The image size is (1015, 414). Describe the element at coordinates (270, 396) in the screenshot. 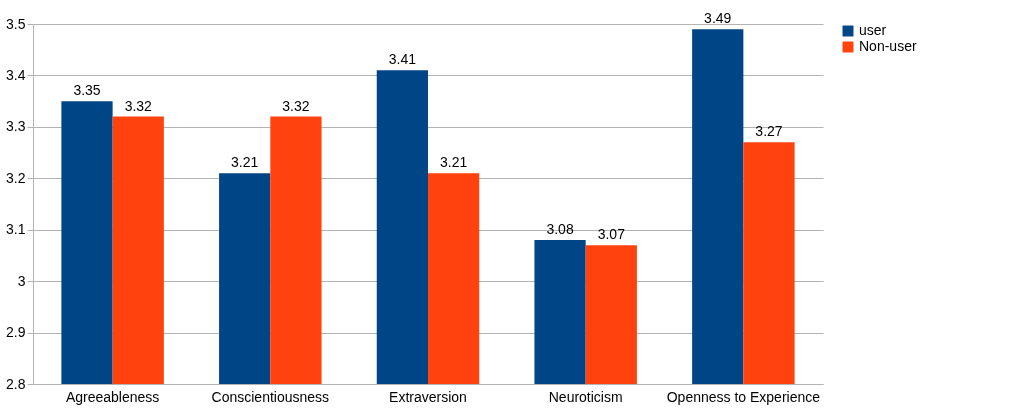

I see `x-tick-label: Conscientiousness` at that location.